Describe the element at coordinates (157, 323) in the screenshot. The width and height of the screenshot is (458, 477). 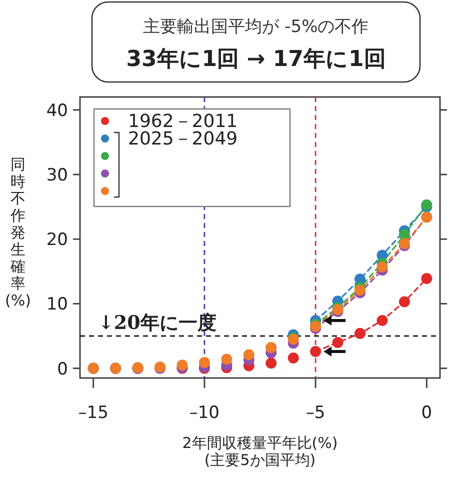
I see `ref-line-label: ↓20年に一度` at that location.